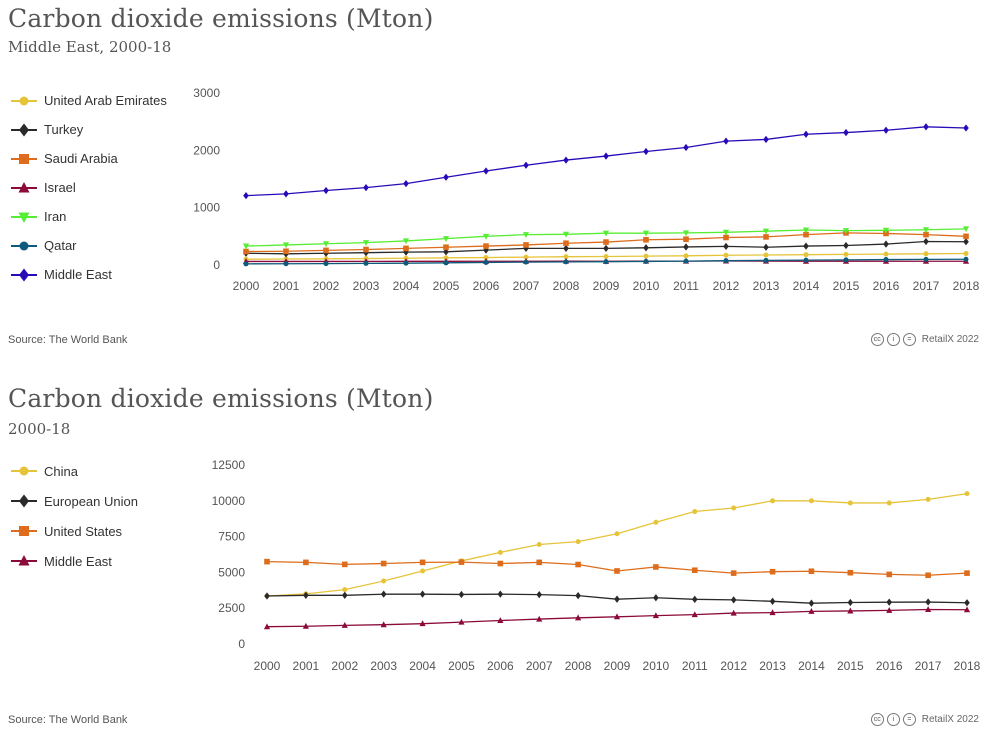 The height and width of the screenshot is (741, 997). Describe the element at coordinates (88, 187) in the screenshot. I see `legend-item-israel: Israel` at that location.